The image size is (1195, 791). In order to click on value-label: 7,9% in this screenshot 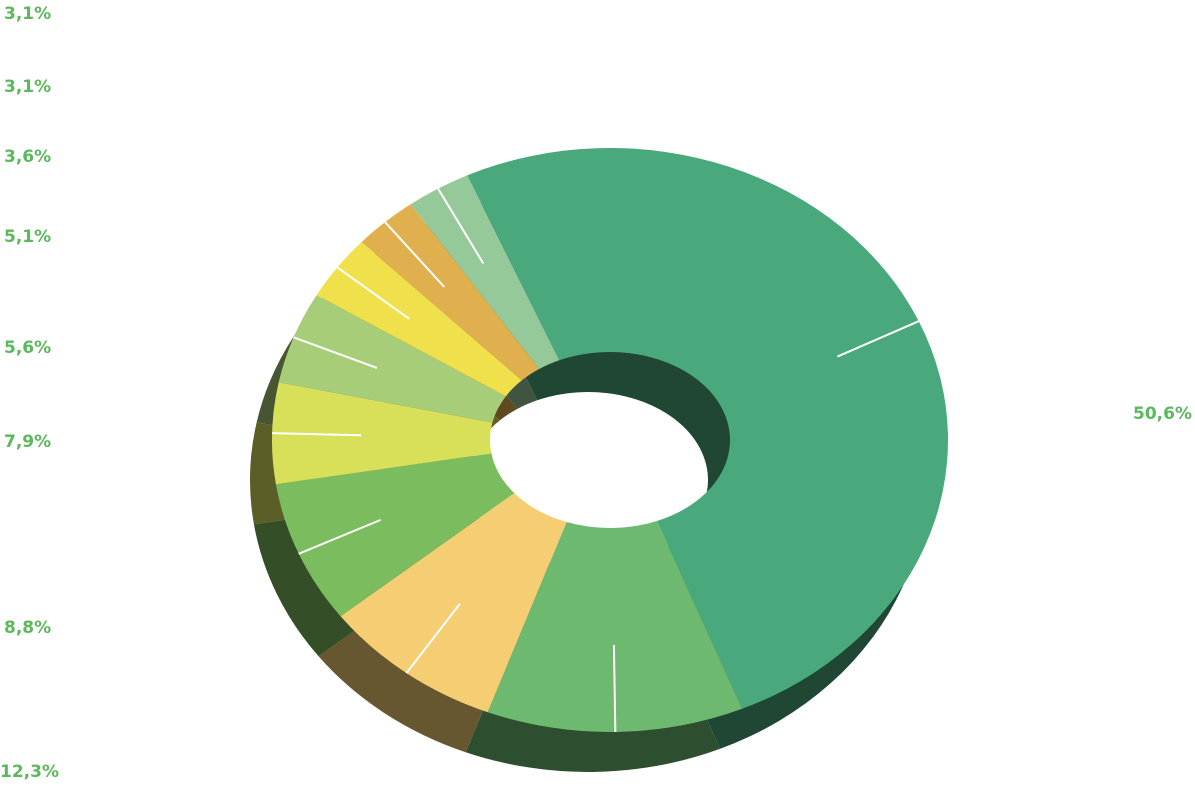, I will do `click(27, 442)`.